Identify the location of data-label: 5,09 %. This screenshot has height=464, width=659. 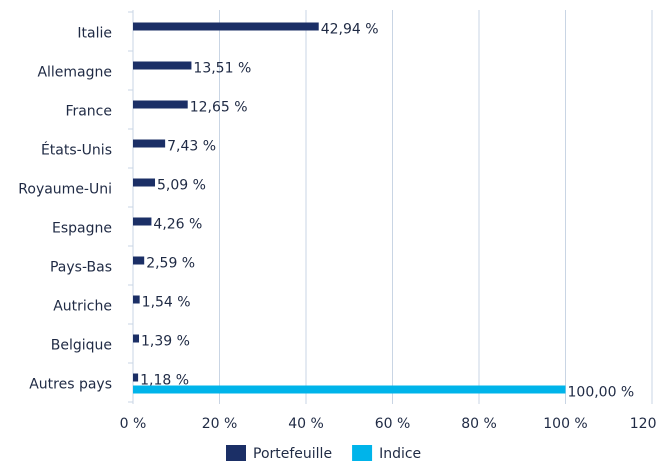
(181, 186).